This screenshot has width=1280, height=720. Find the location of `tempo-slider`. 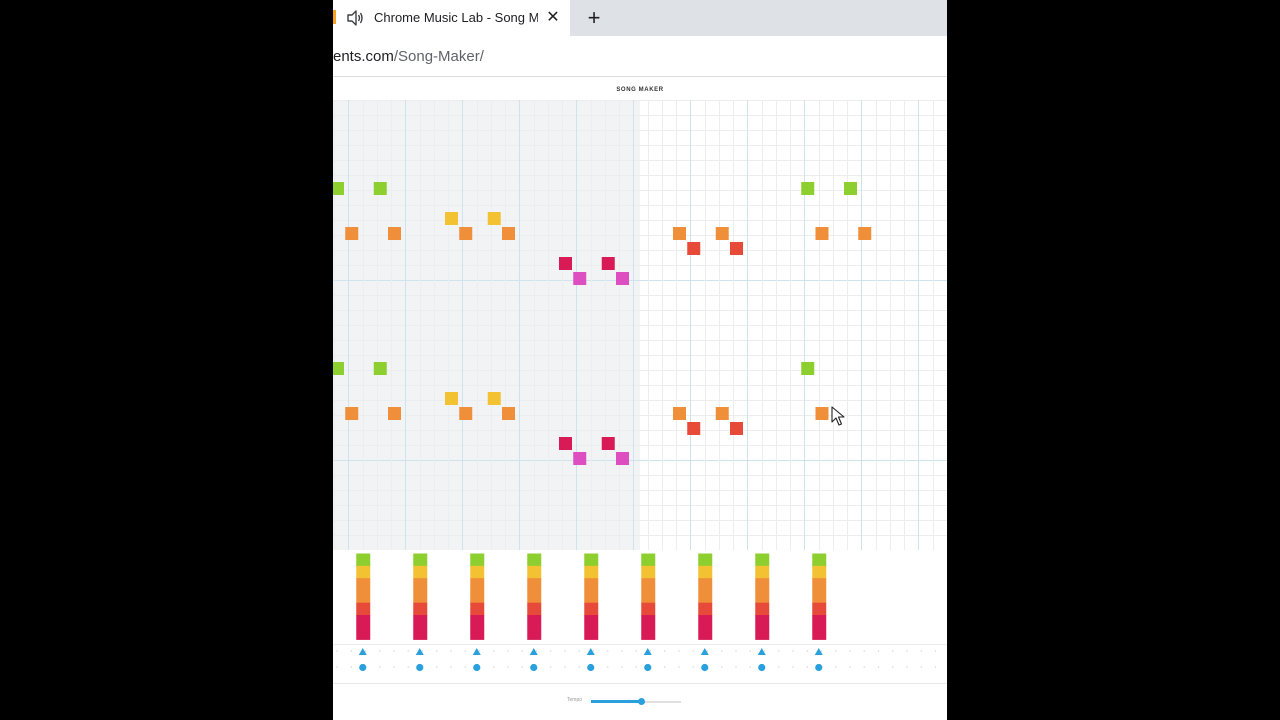

tempo-slider is located at coordinates (636, 702).